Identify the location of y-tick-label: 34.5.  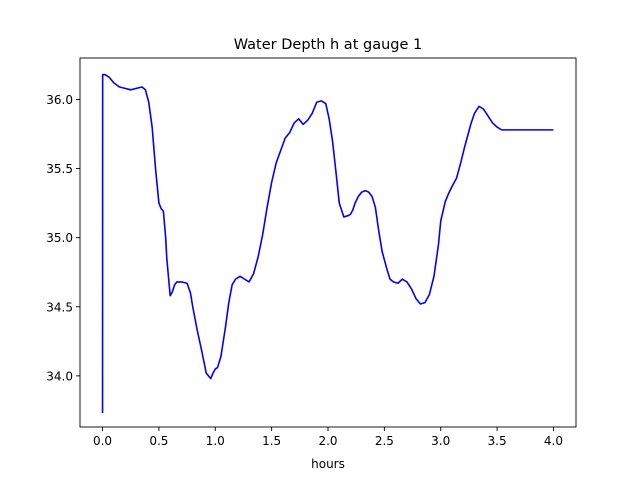
(59, 307).